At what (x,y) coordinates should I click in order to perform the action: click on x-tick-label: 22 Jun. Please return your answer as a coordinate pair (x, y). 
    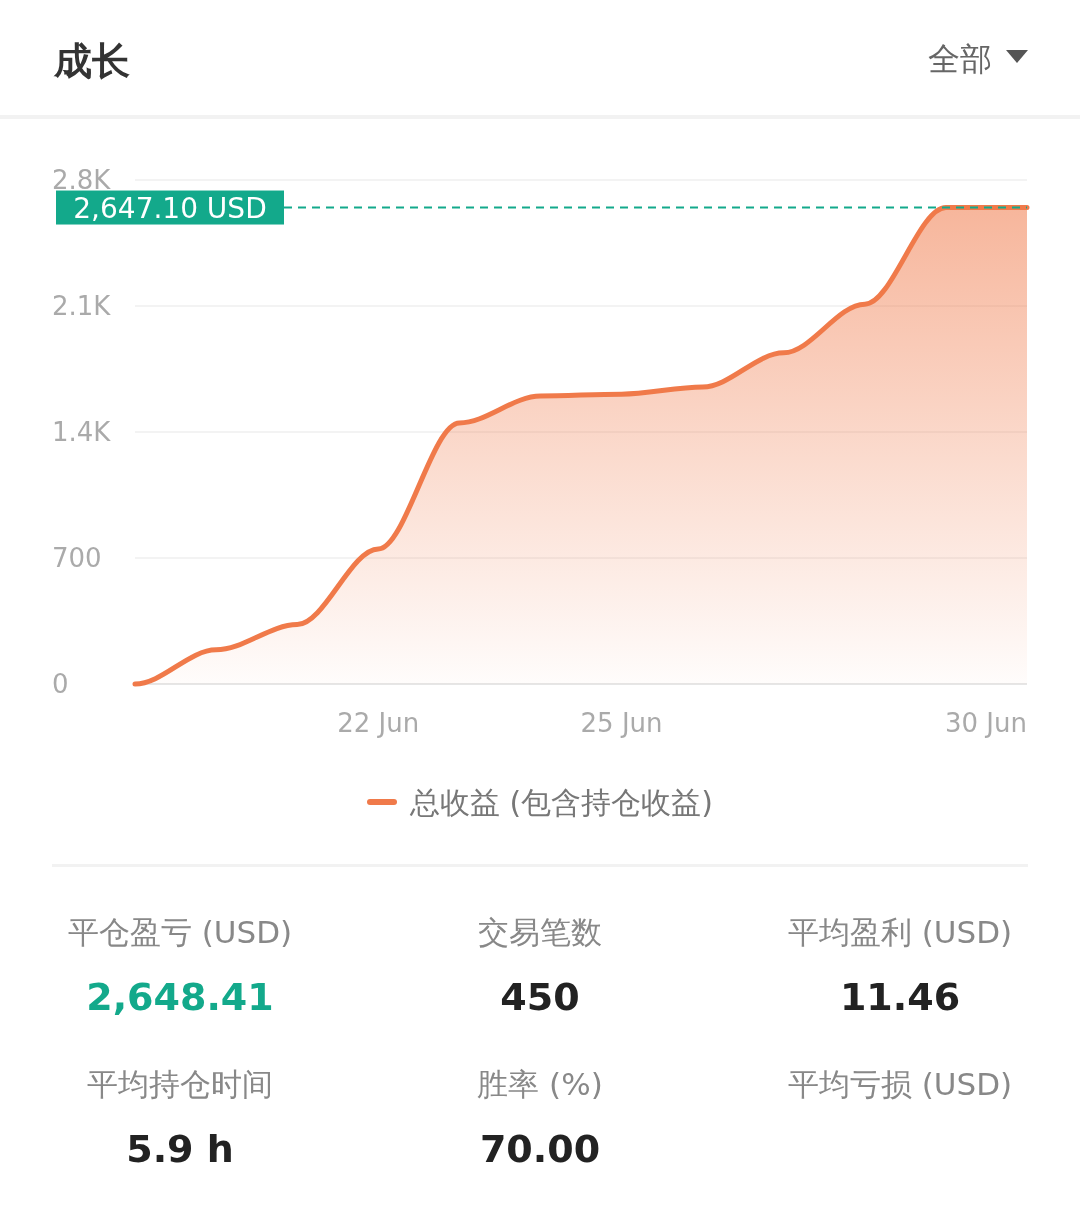
    Looking at the image, I should click on (378, 723).